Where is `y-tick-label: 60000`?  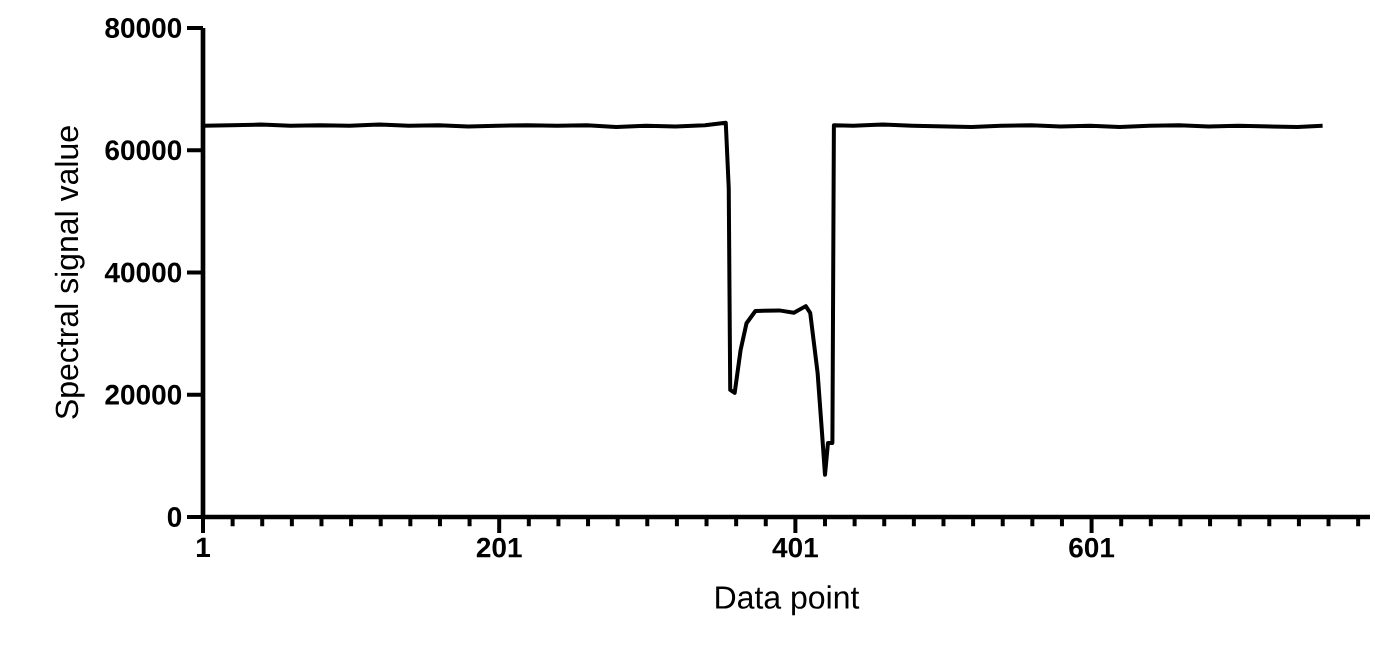
y-tick-label: 60000 is located at coordinates (143, 150).